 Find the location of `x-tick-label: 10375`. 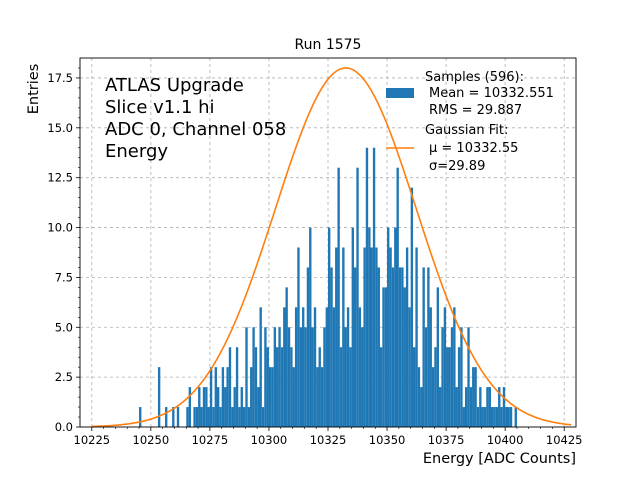

x-tick-label: 10375 is located at coordinates (446, 440).